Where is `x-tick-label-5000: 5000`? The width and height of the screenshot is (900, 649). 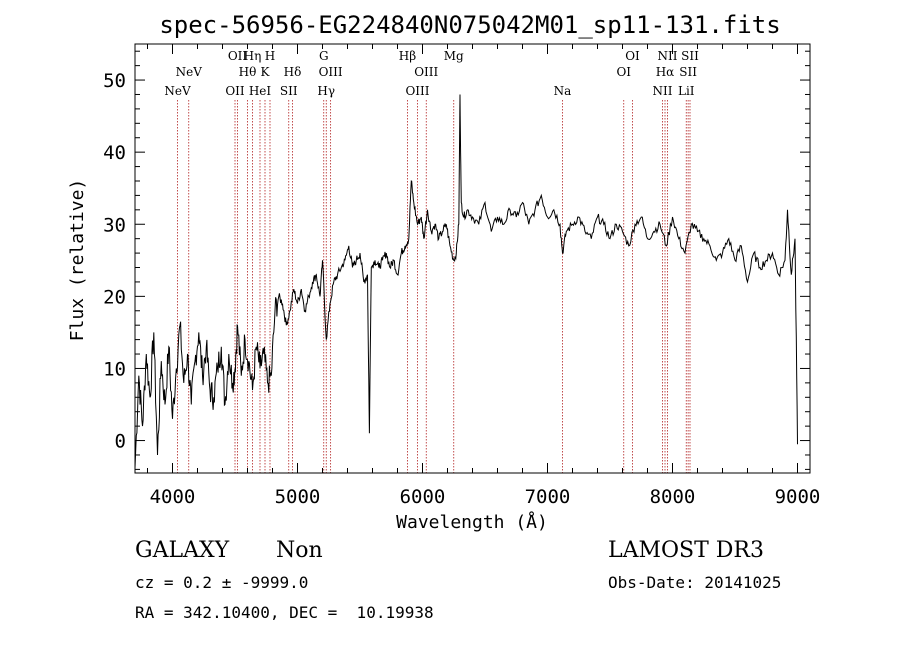
x-tick-label-5000: 5000 is located at coordinates (298, 497).